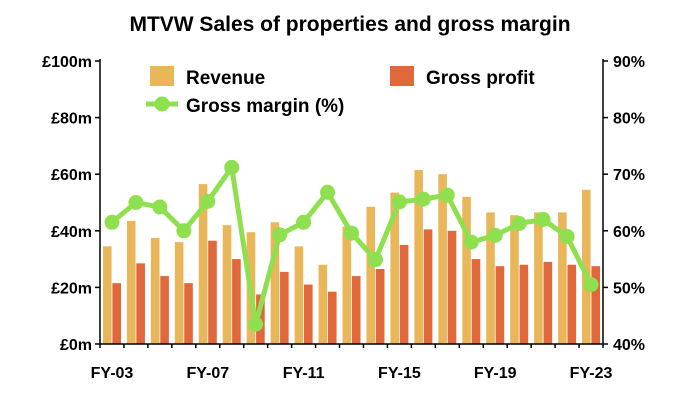 The height and width of the screenshot is (400, 700). I want to click on left-tick-label: £80m, so click(71, 119).